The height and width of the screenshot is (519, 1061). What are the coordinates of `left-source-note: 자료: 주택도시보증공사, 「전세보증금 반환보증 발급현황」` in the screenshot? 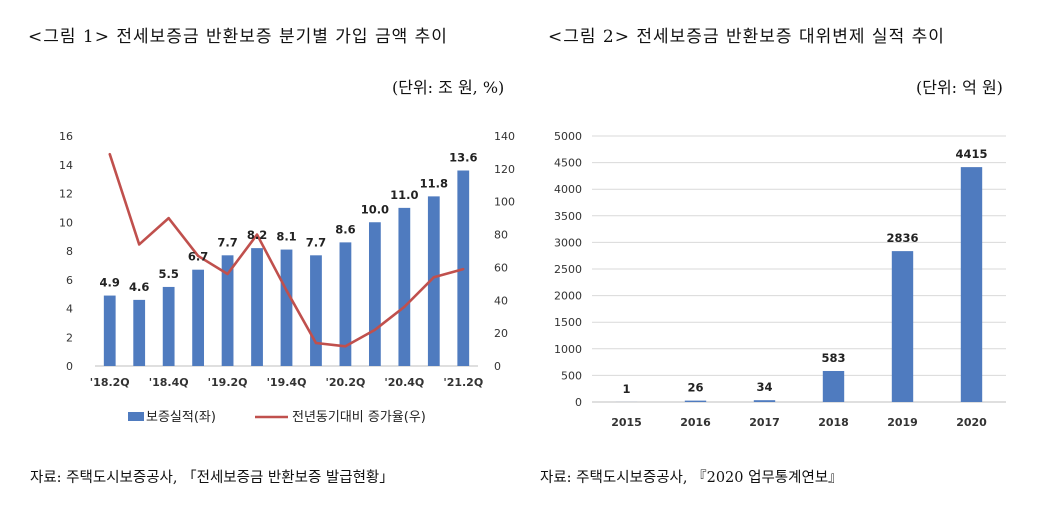 It's located at (212, 478).